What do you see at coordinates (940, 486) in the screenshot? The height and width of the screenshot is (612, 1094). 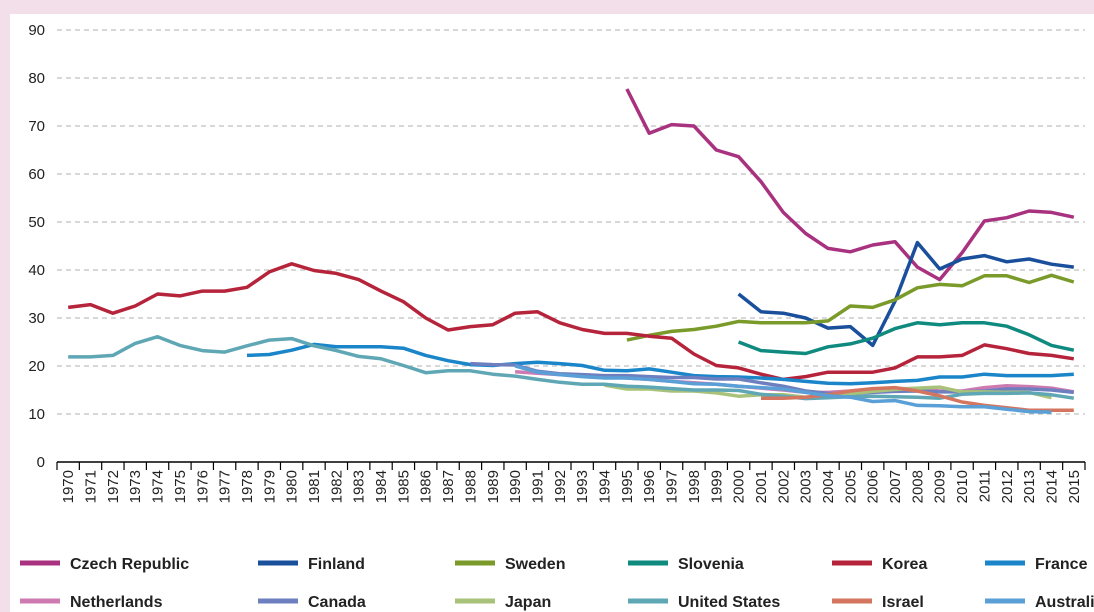 I see `x-tick-label: 2009` at bounding box center [940, 486].